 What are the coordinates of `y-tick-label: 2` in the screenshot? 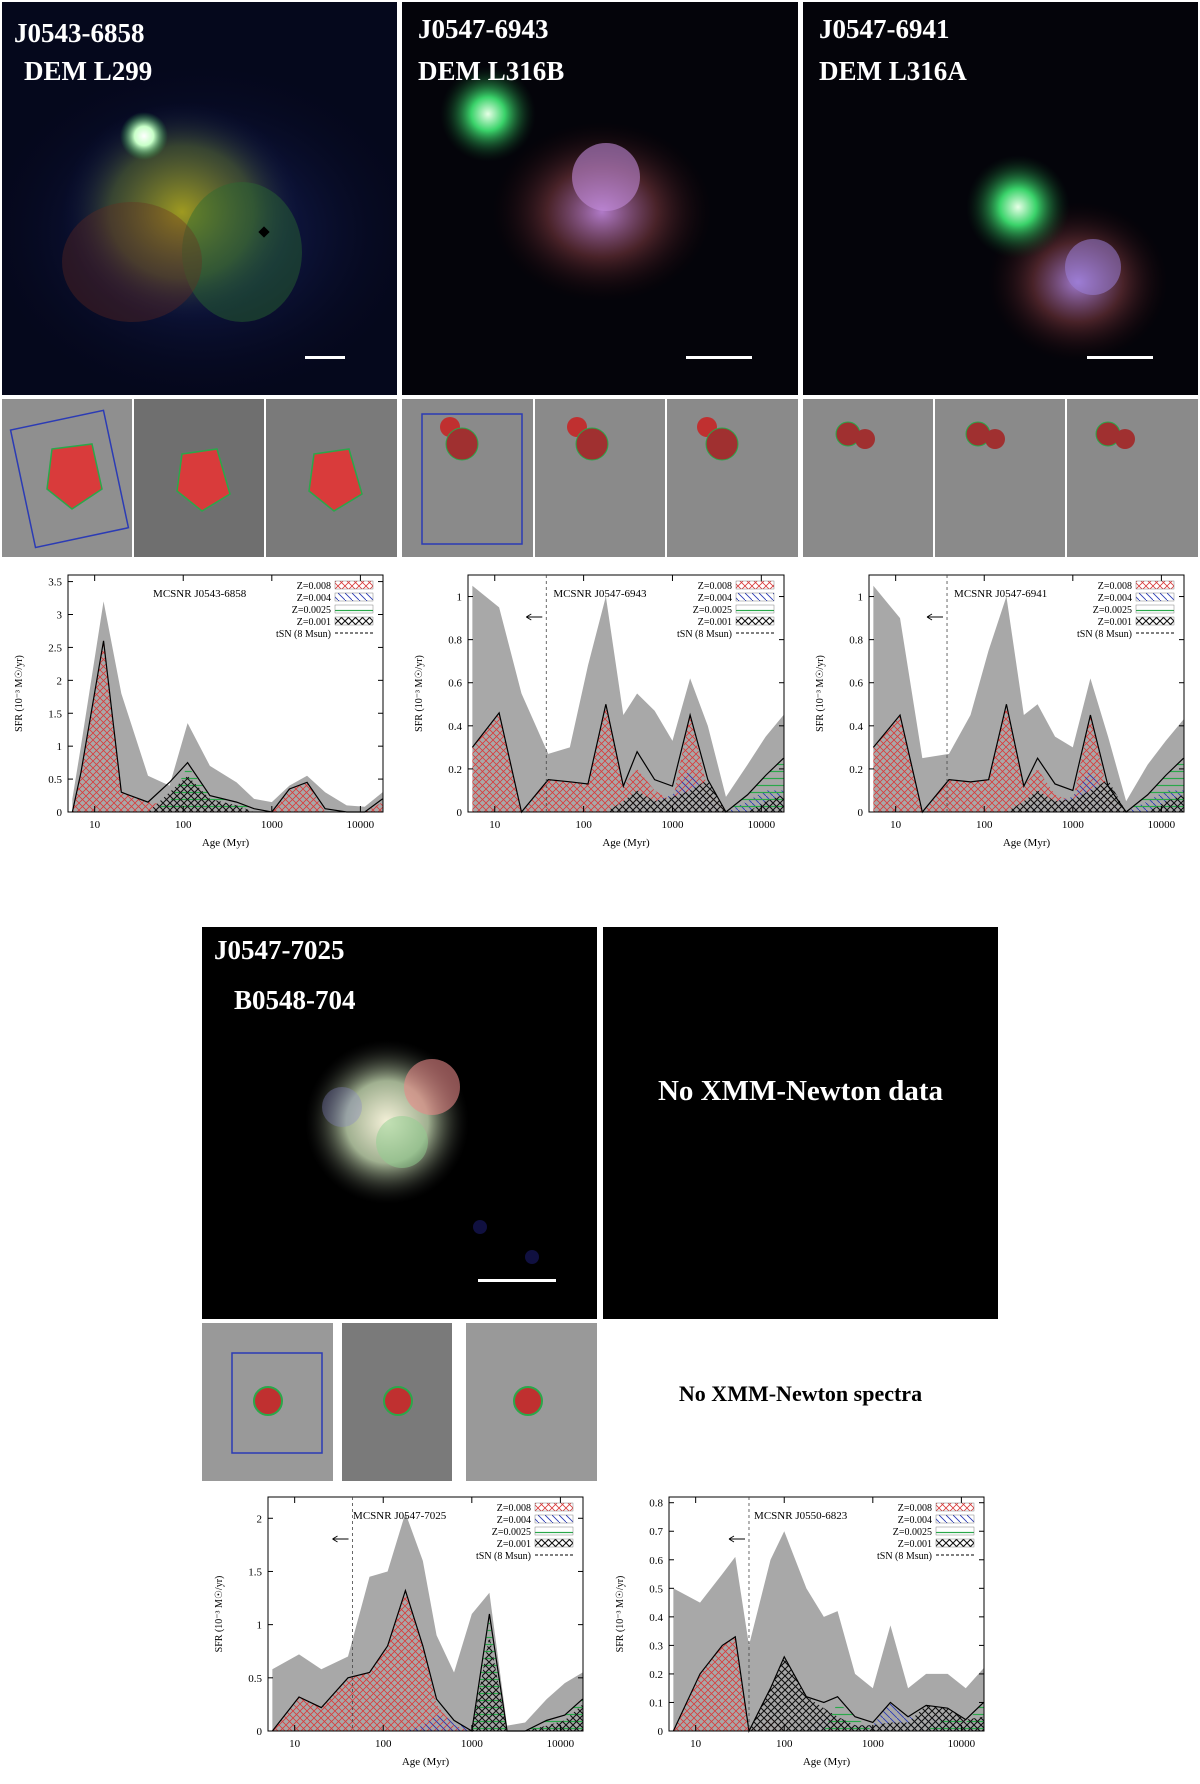 It's located at (60, 681).